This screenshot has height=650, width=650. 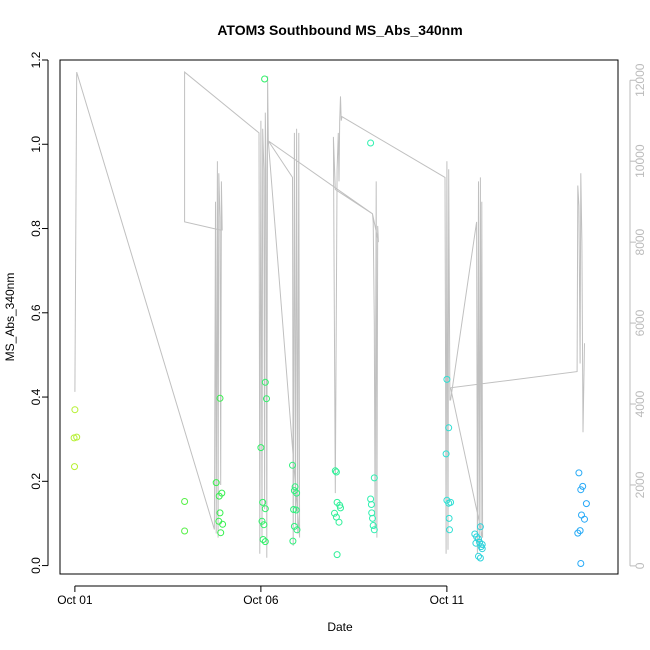 What do you see at coordinates (10, 317) in the screenshot?
I see `y-axis-label: MS_Abs_340nm` at bounding box center [10, 317].